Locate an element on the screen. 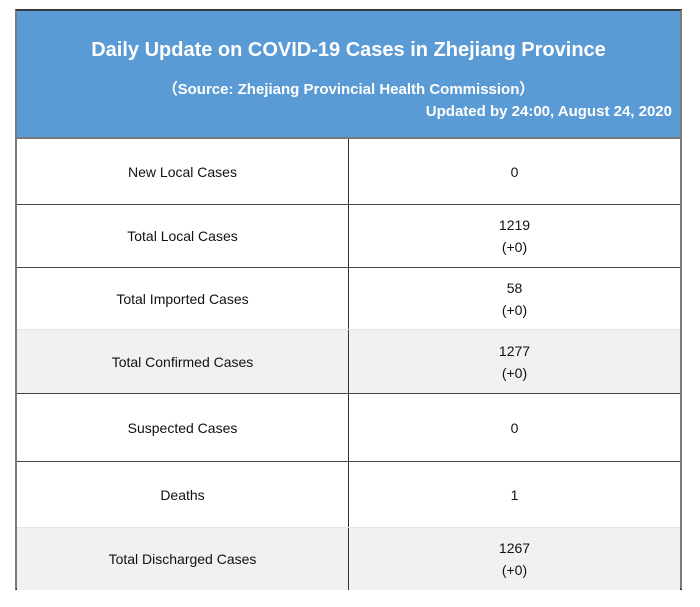  row-value: 58 is located at coordinates (514, 287).